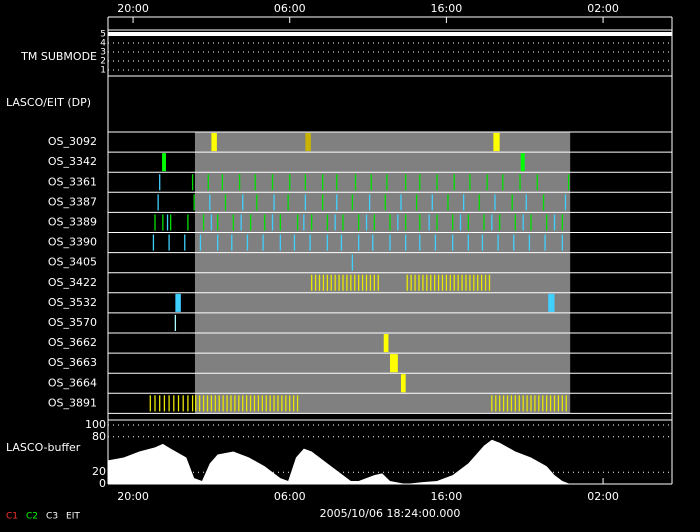 The height and width of the screenshot is (532, 700). Describe the element at coordinates (390, 461) in the screenshot. I see `buffer-area` at that location.